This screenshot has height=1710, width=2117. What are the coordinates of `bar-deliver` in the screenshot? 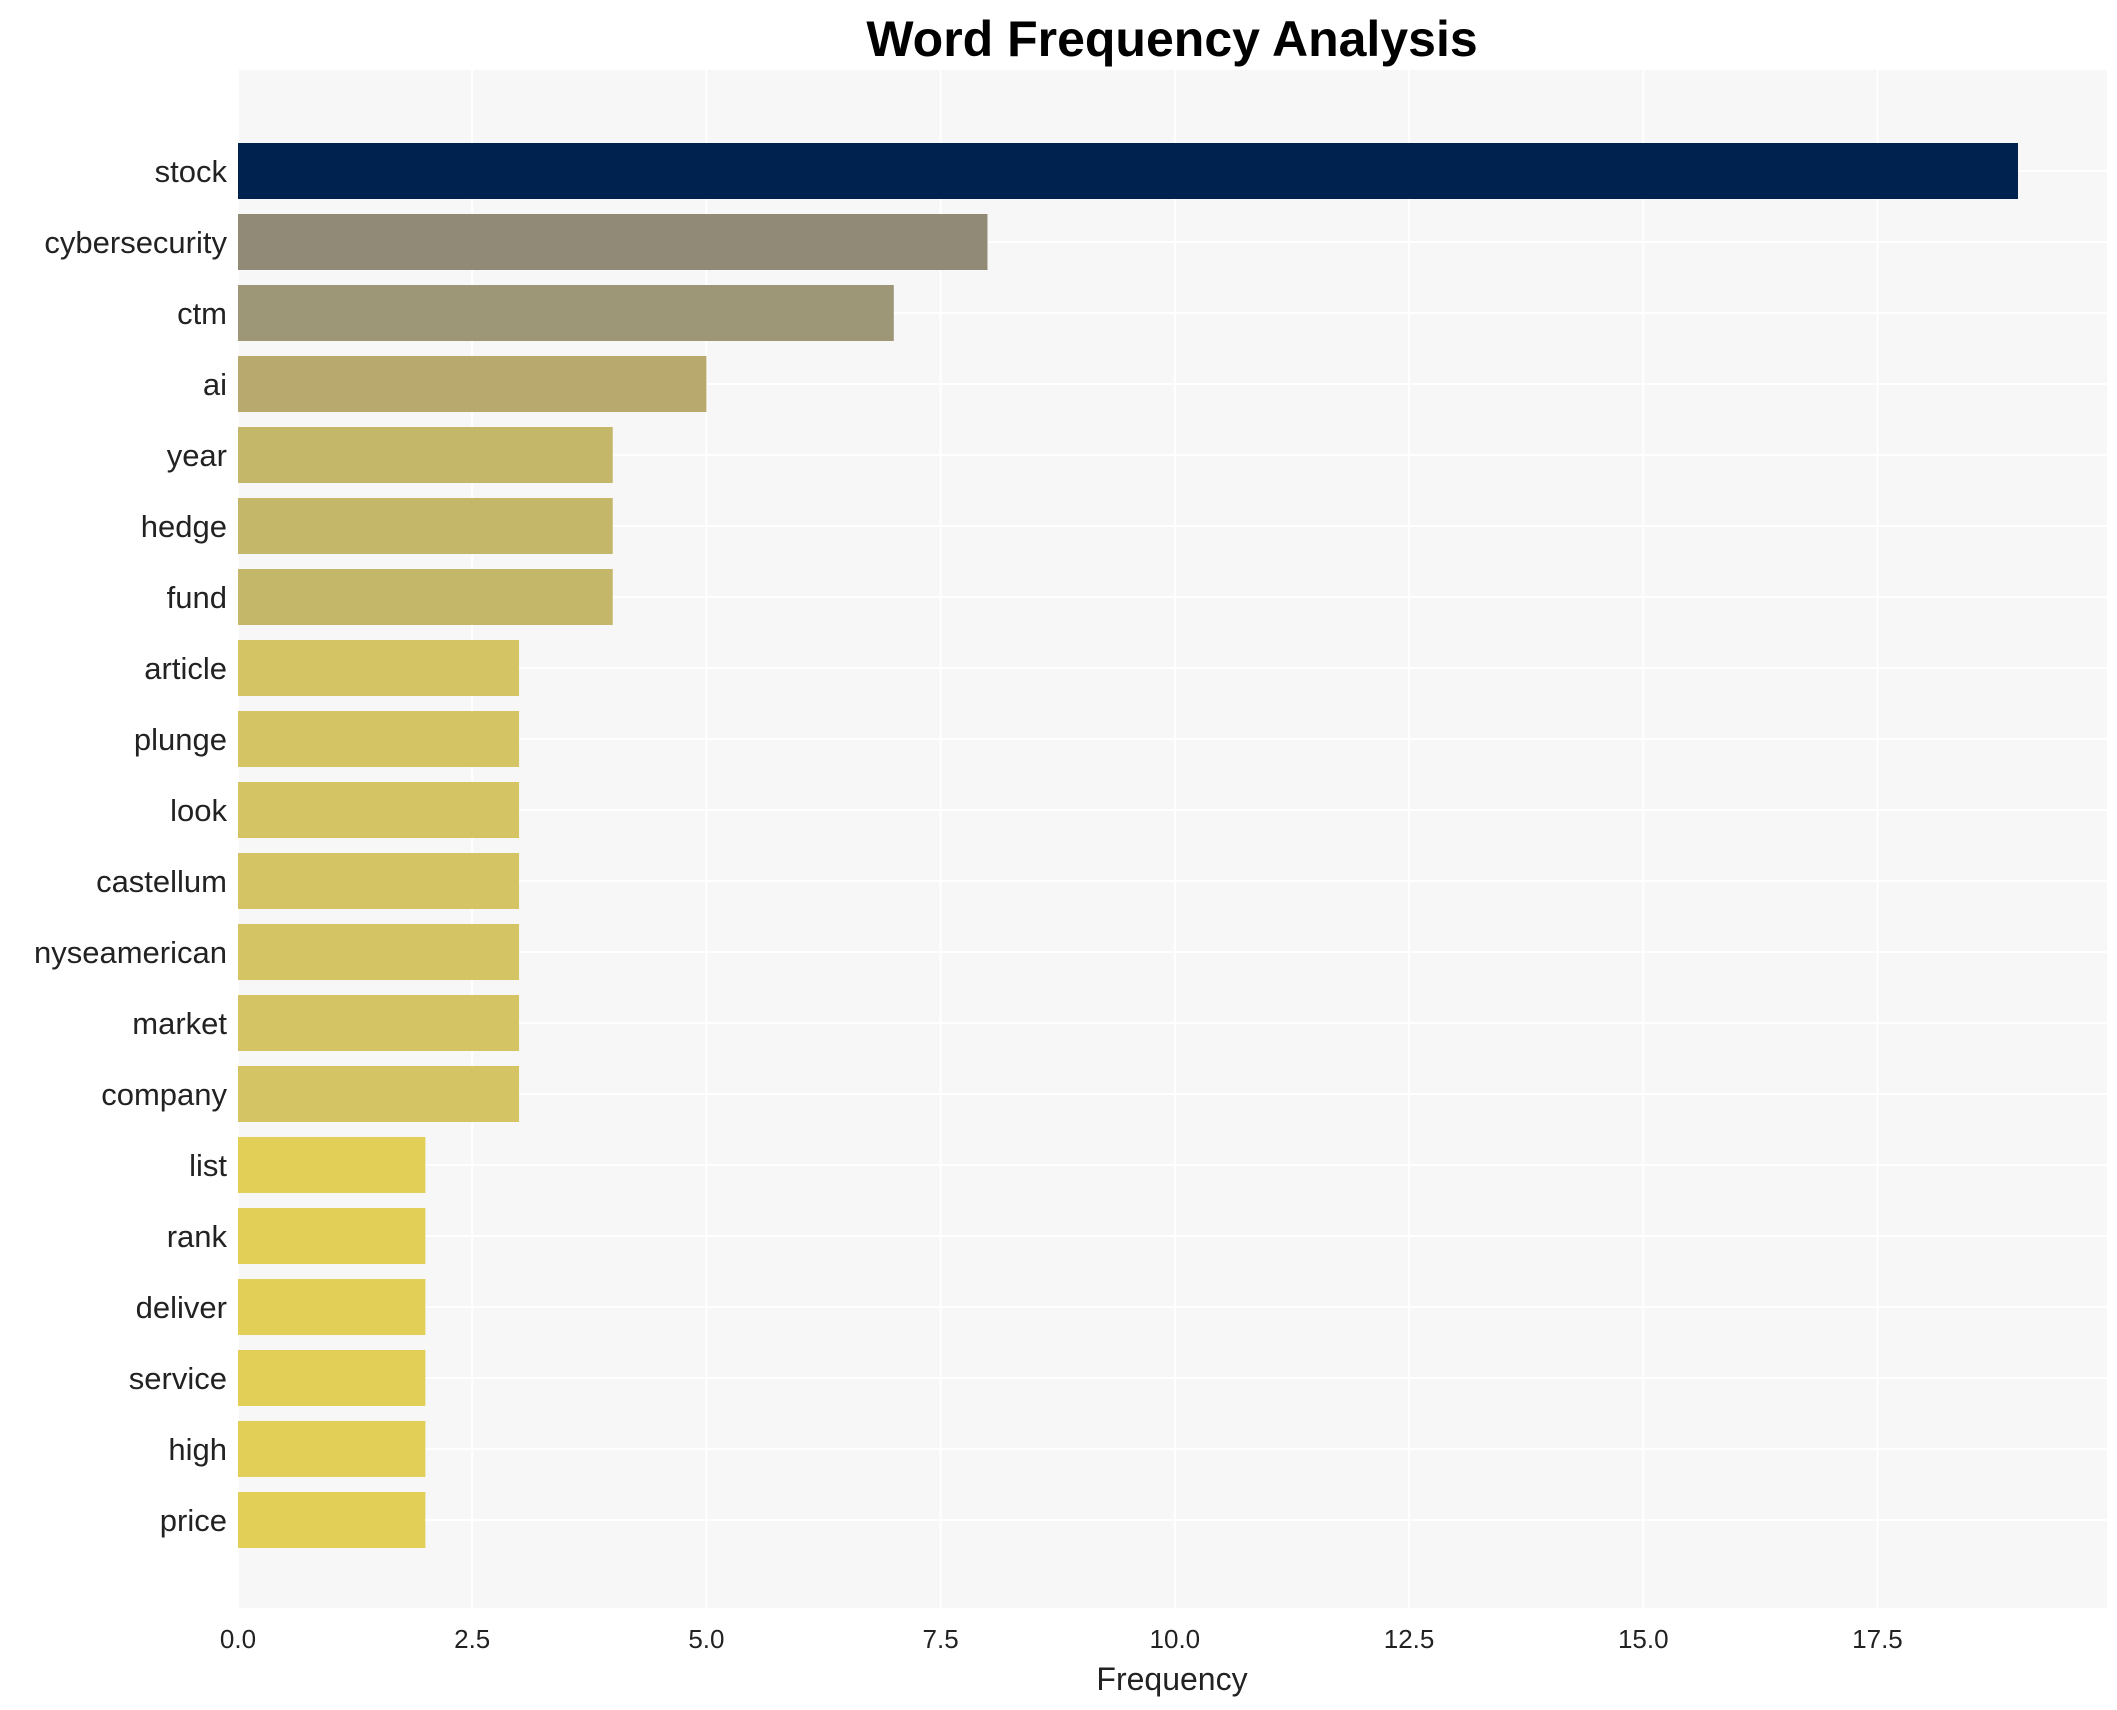 It's located at (332, 1307).